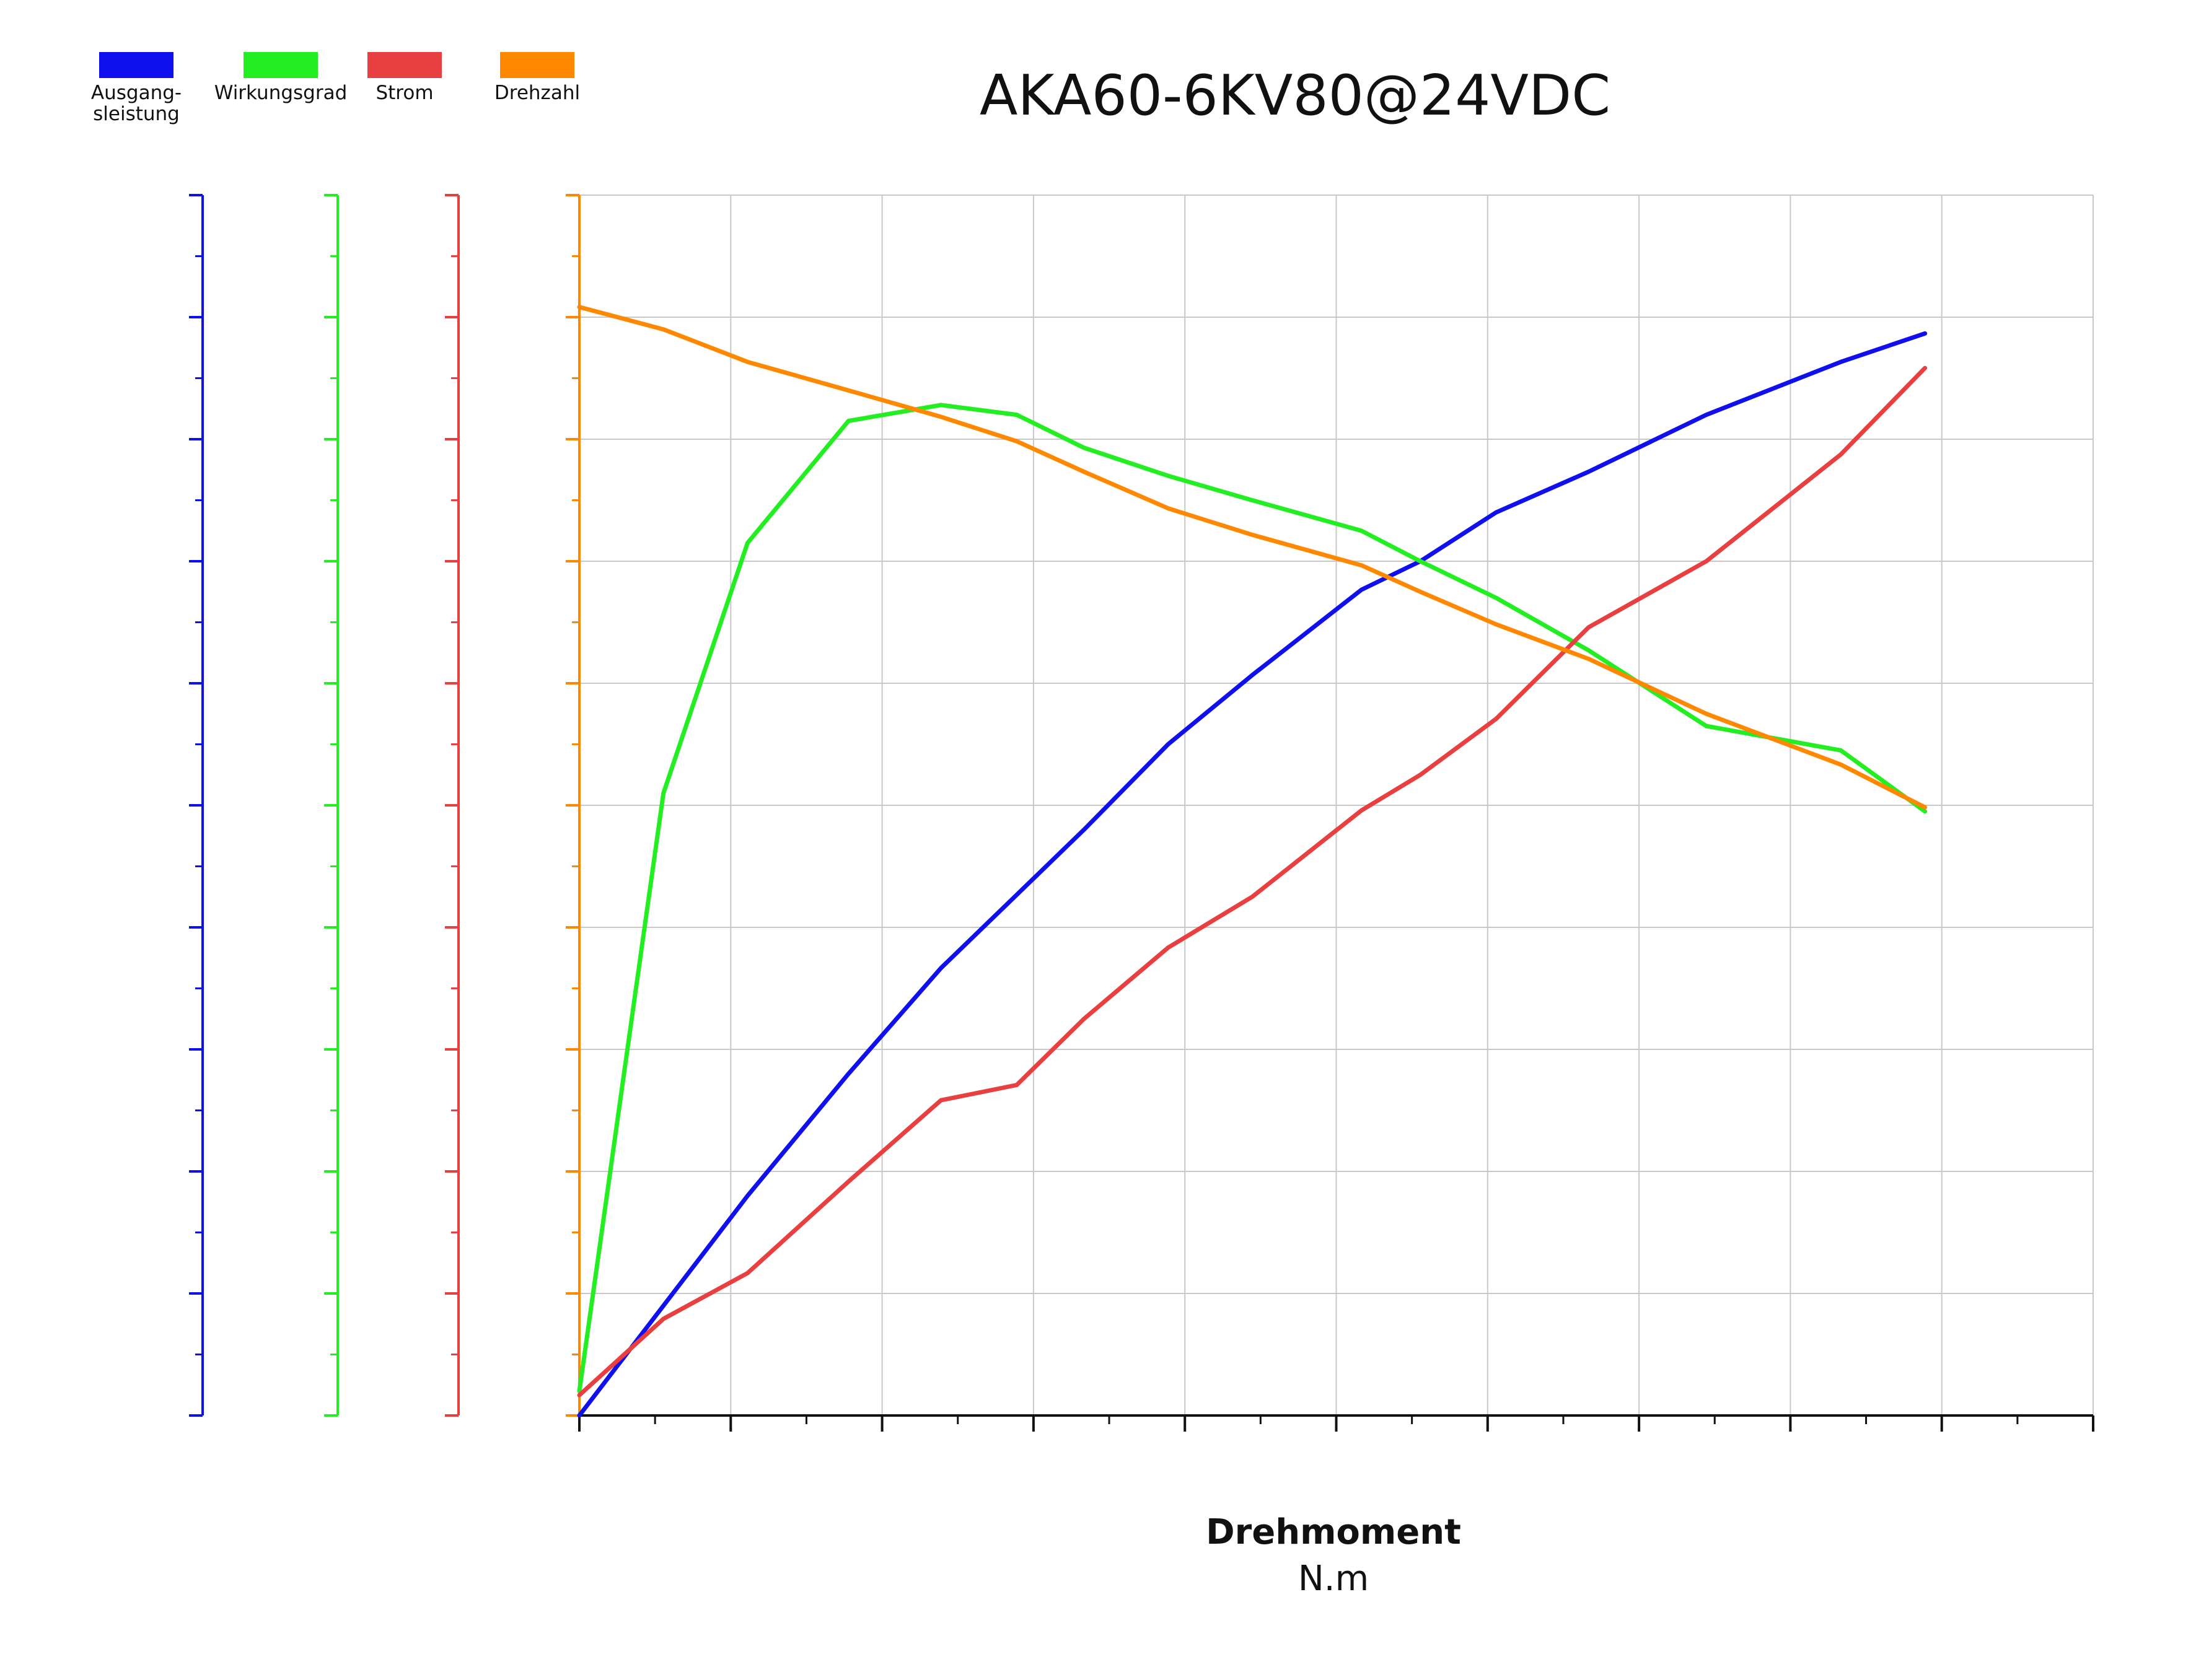  I want to click on legend-label: Ausgang-sleistung, so click(136, 103).